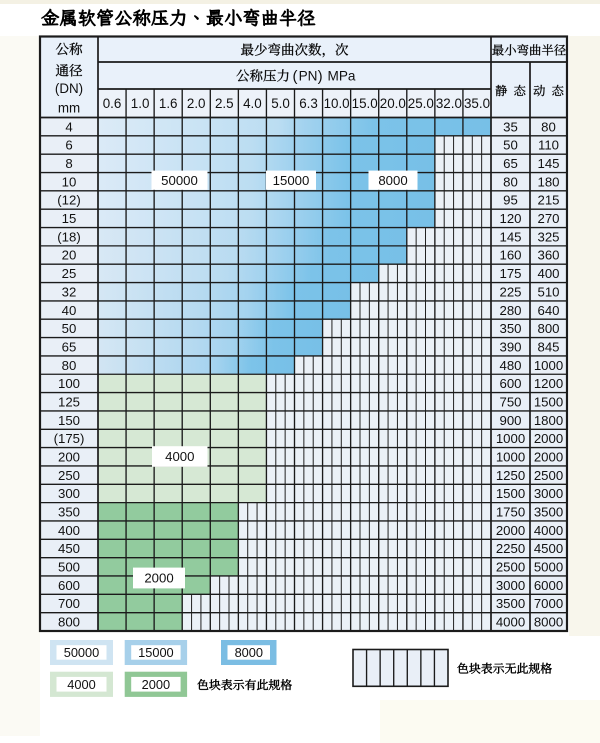 This screenshot has height=743, width=600. I want to click on svg-text: 2.0, so click(196, 103).